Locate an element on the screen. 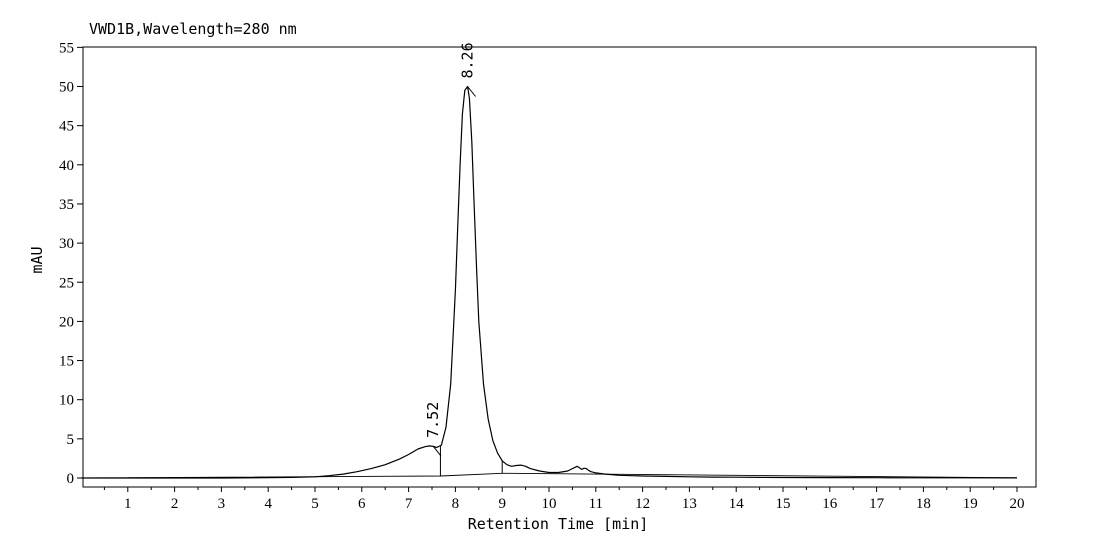  x-tick-label: 9 is located at coordinates (502, 504).